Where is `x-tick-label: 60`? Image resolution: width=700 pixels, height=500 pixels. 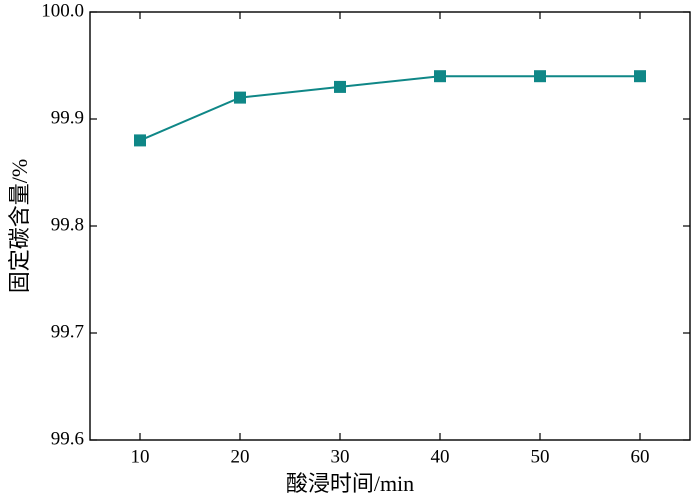
x-tick-label: 60 is located at coordinates (640, 456).